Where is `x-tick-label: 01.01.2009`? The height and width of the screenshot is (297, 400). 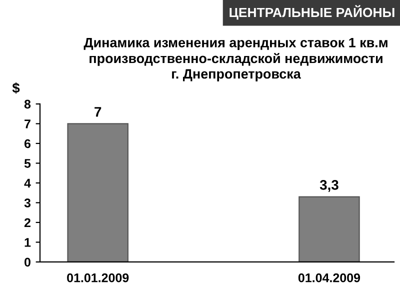 x-tick-label: 01.01.2009 is located at coordinates (98, 277).